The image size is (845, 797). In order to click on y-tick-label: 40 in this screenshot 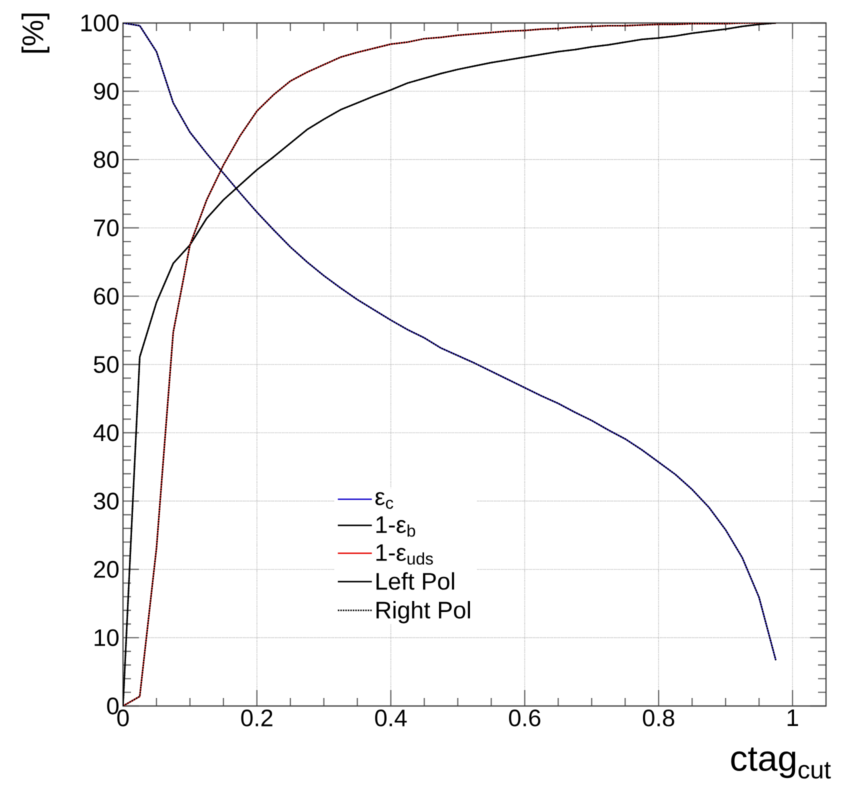, I will do `click(106, 433)`.